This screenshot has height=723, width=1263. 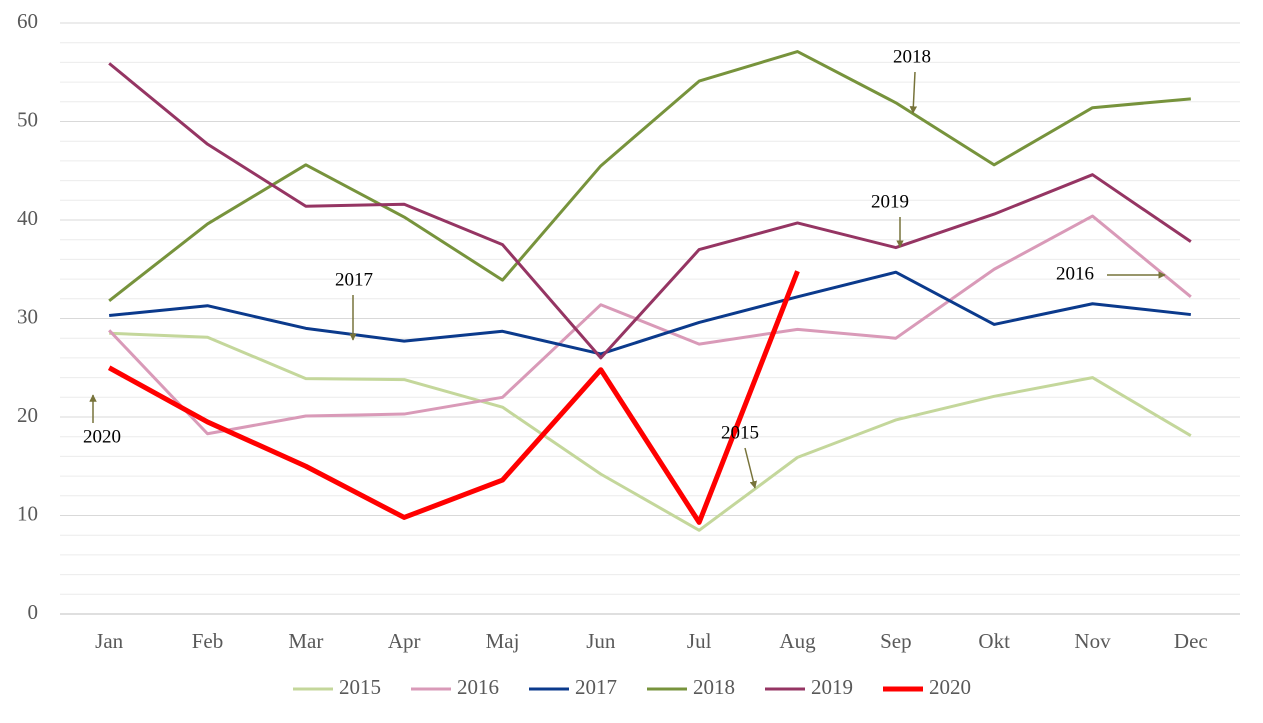 I want to click on annotation: 2015, so click(x=740, y=432).